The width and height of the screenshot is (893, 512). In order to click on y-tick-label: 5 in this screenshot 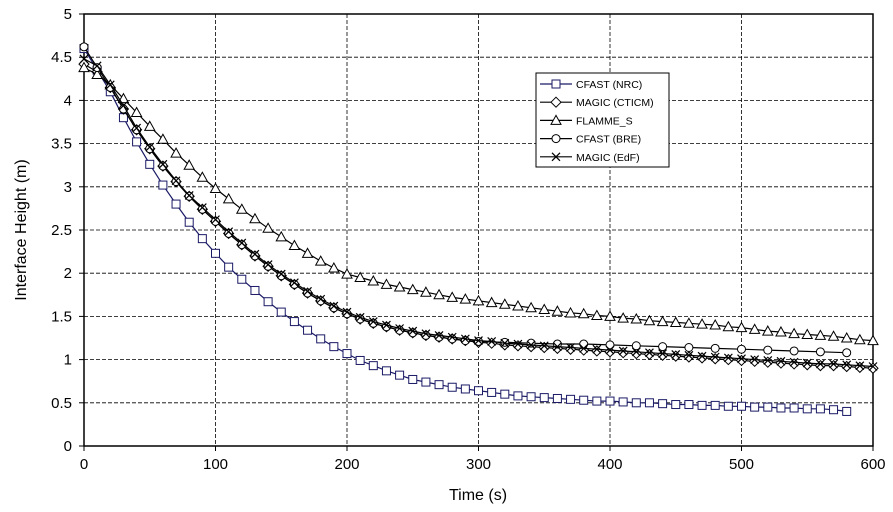, I will do `click(68, 14)`.